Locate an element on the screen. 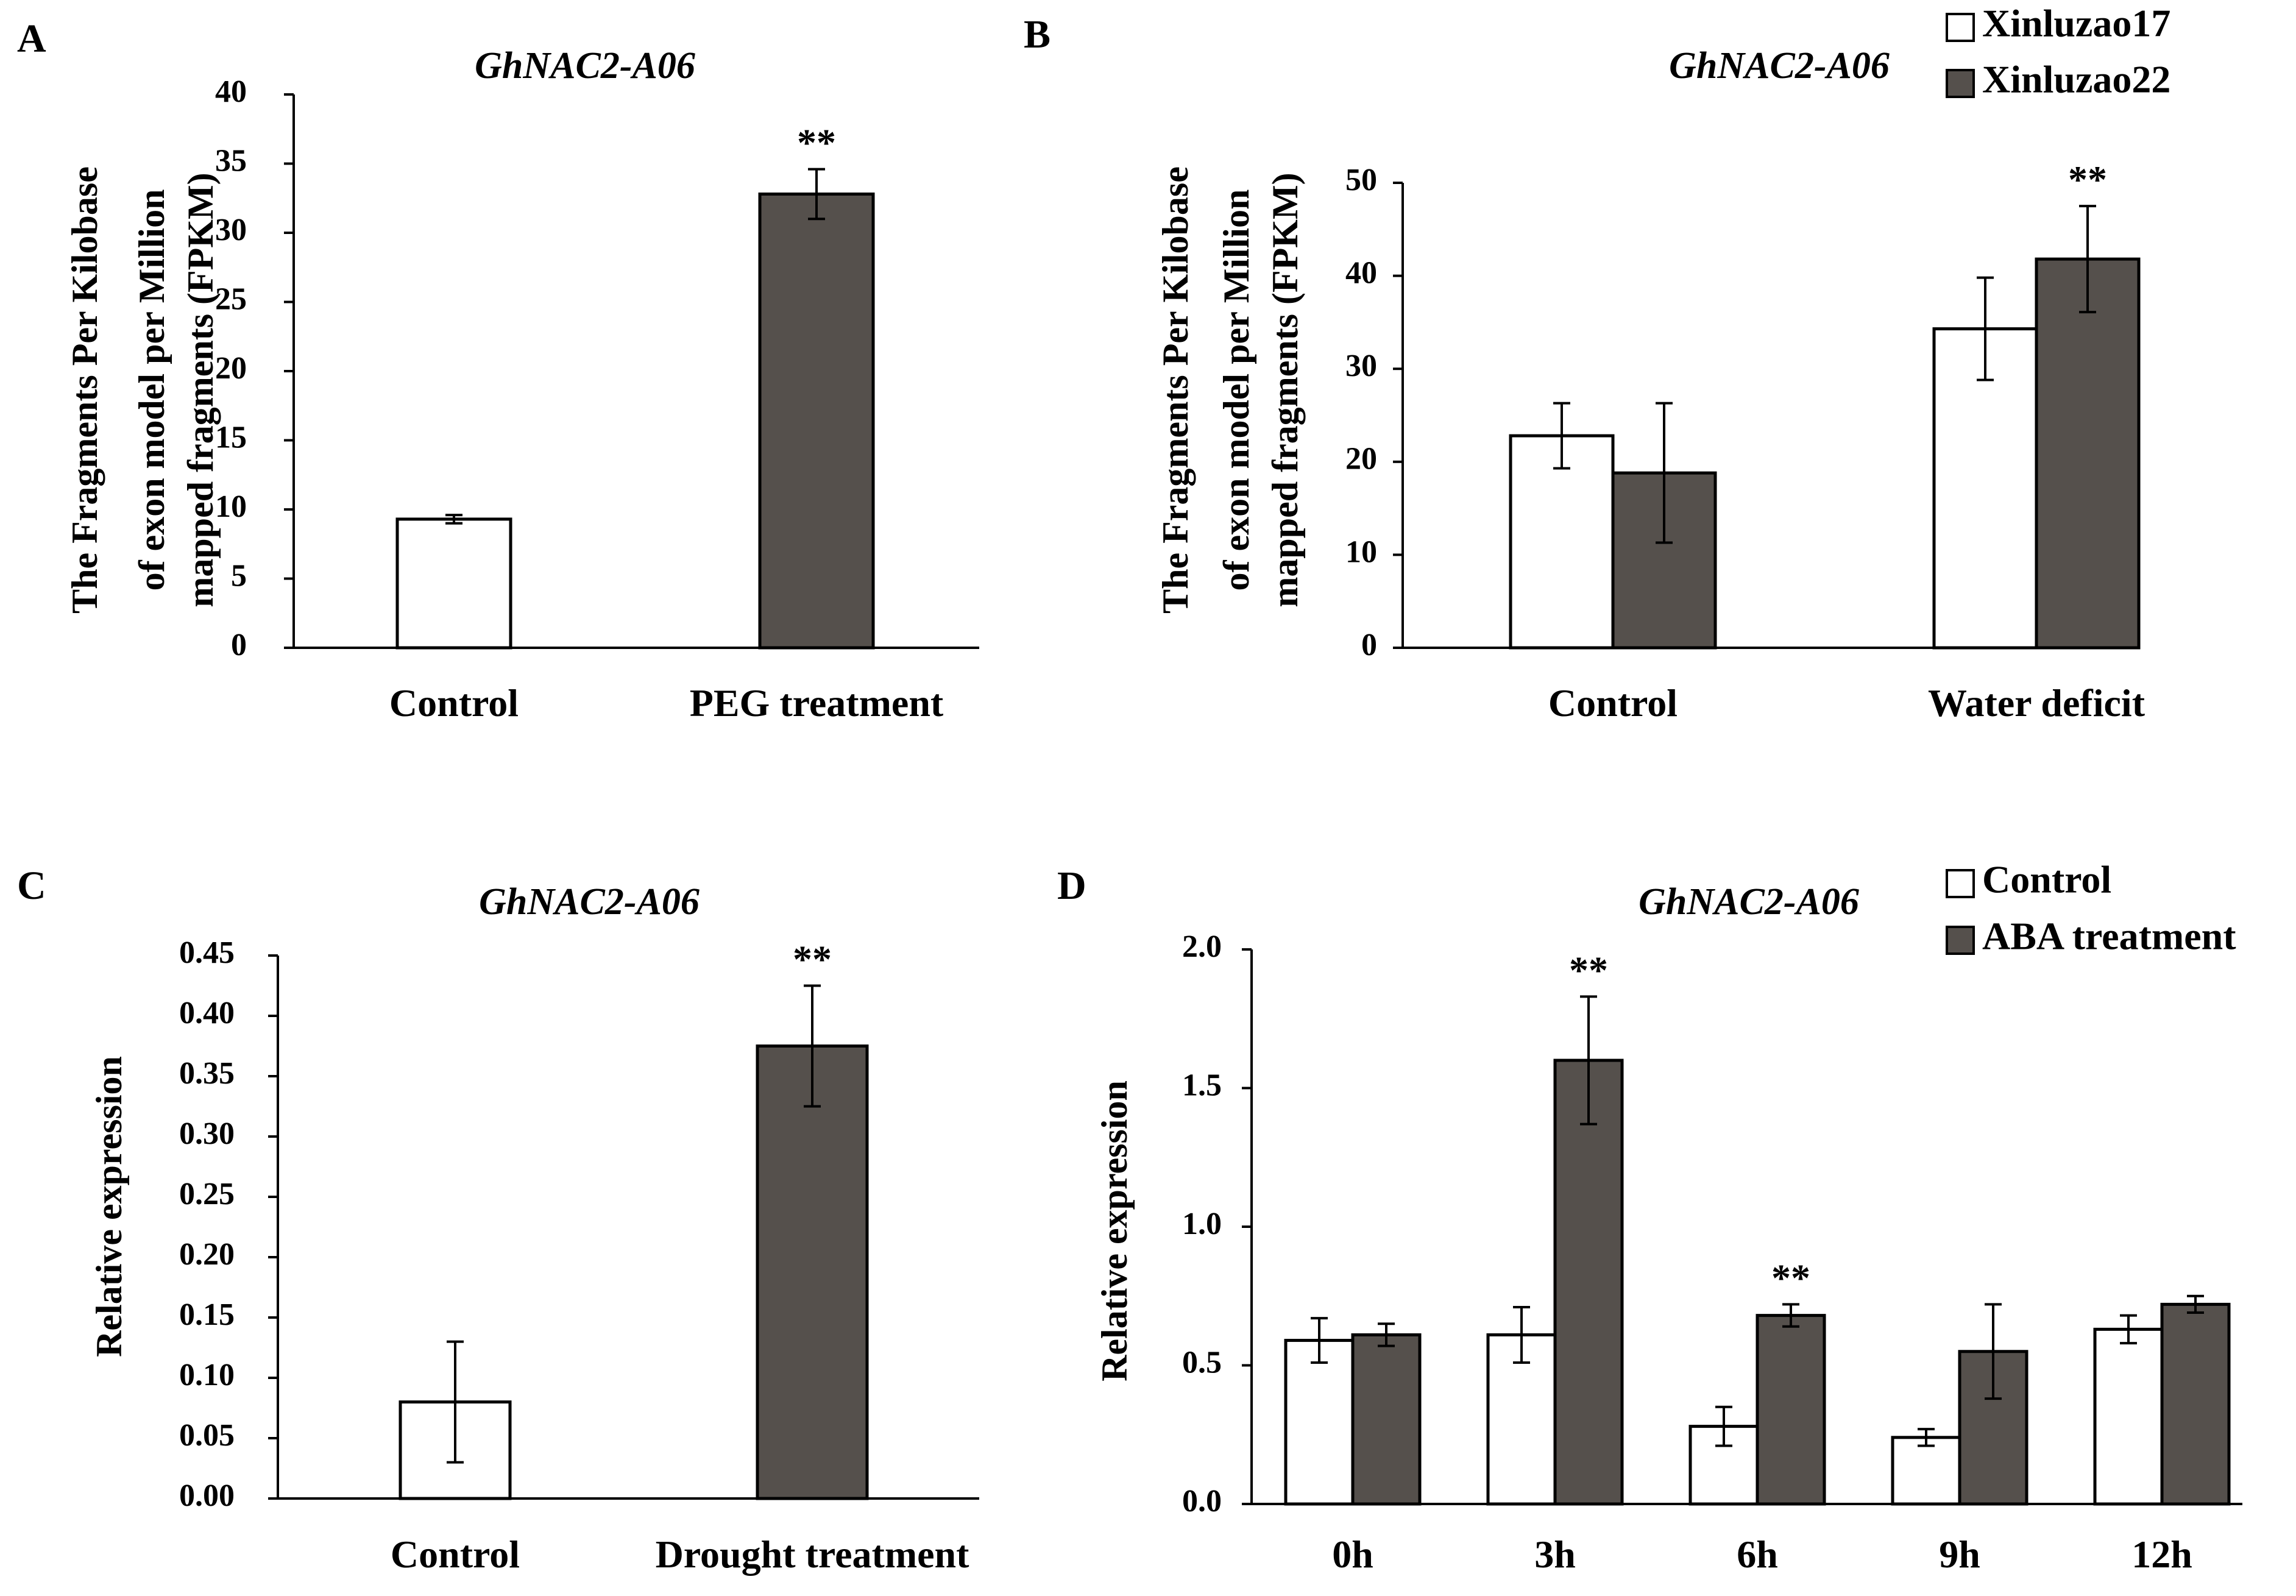 This screenshot has height=1596, width=2296. panel-letter: C is located at coordinates (31, 886).